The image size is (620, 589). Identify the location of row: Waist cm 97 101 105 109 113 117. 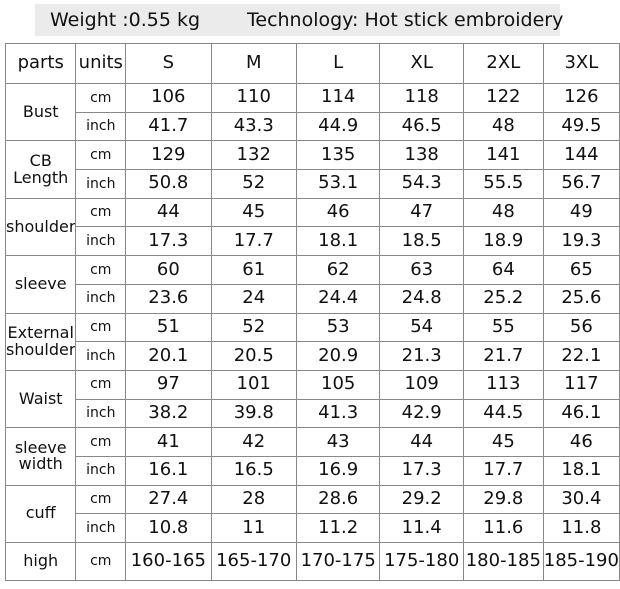
(312, 399).